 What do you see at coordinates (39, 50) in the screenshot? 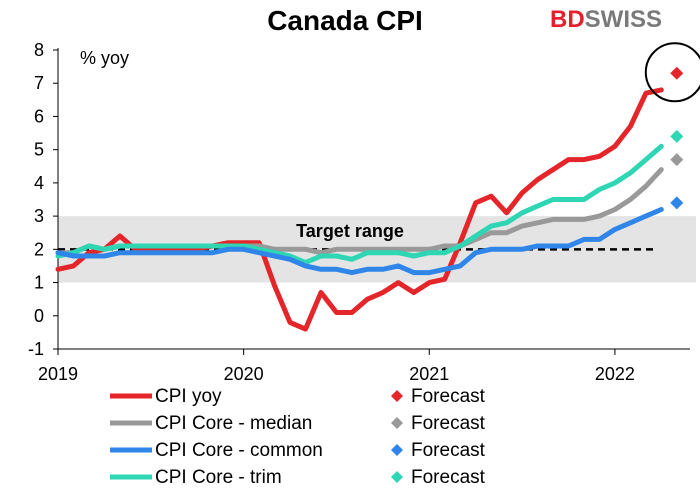
I see `y-tick-label: 8` at bounding box center [39, 50].